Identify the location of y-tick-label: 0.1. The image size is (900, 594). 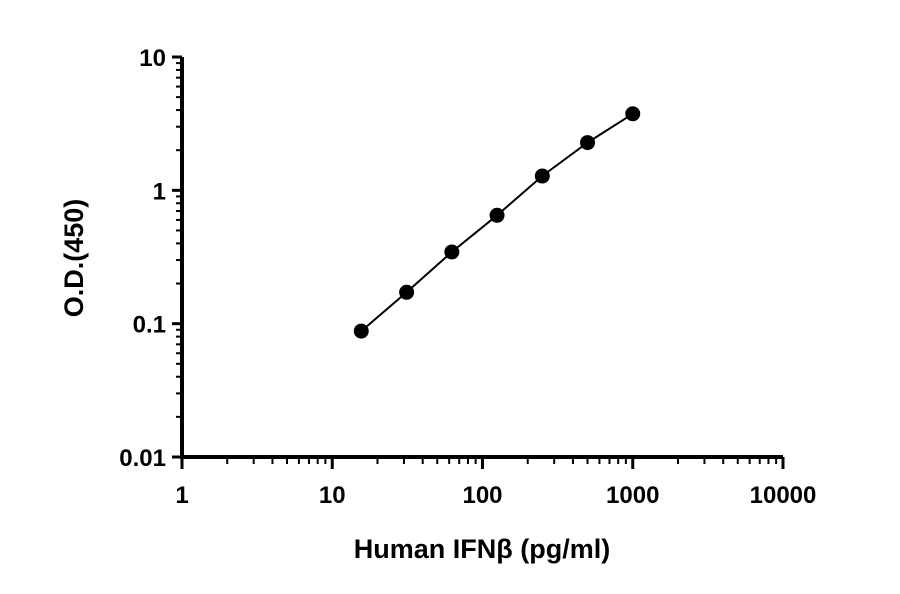
(149, 325).